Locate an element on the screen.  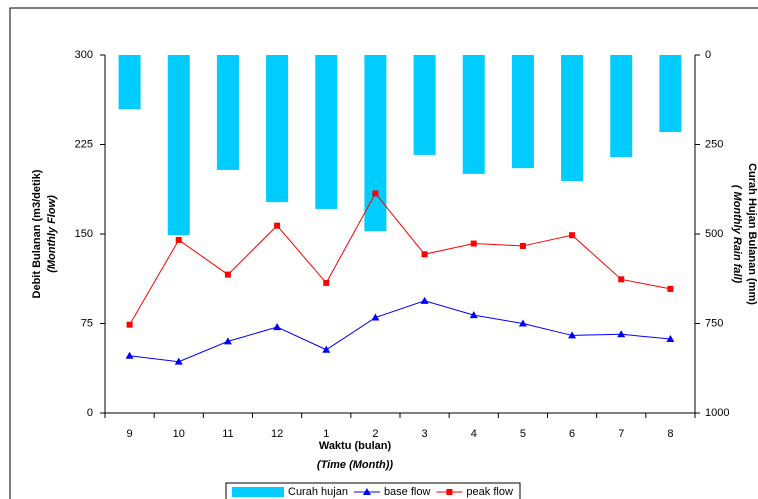
x-tick-label: 4 is located at coordinates (474, 434).